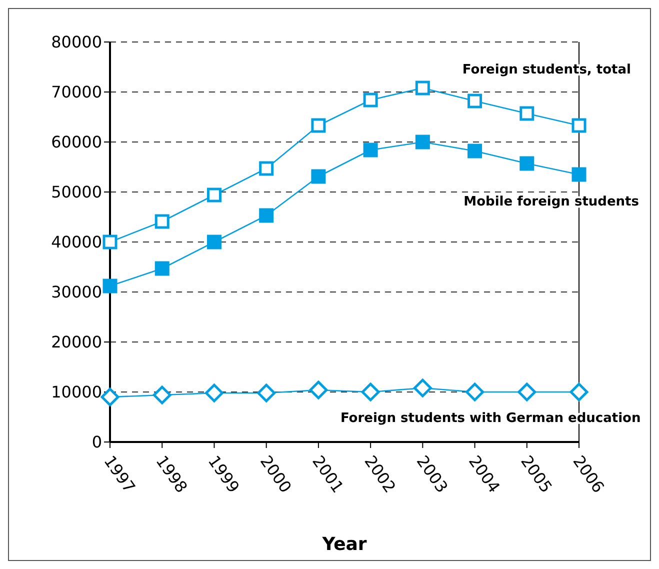 The width and height of the screenshot is (659, 569). I want to click on y-tick-label: 80000, so click(76, 42).